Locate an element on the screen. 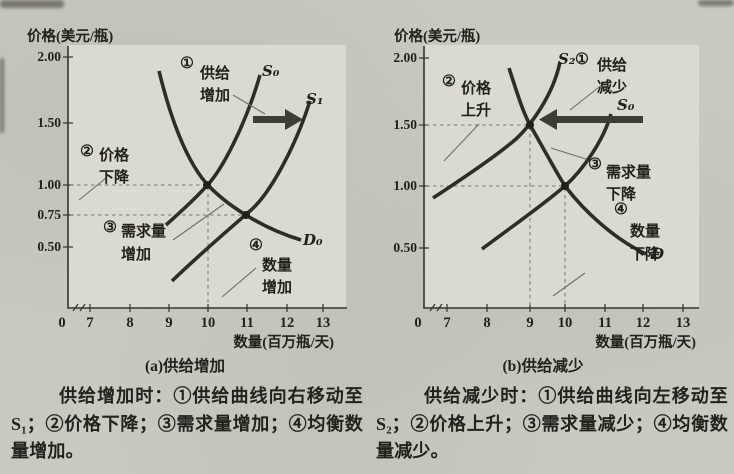 This screenshot has width=734, height=474. supply-shift-right-arrow is located at coordinates (278, 119).